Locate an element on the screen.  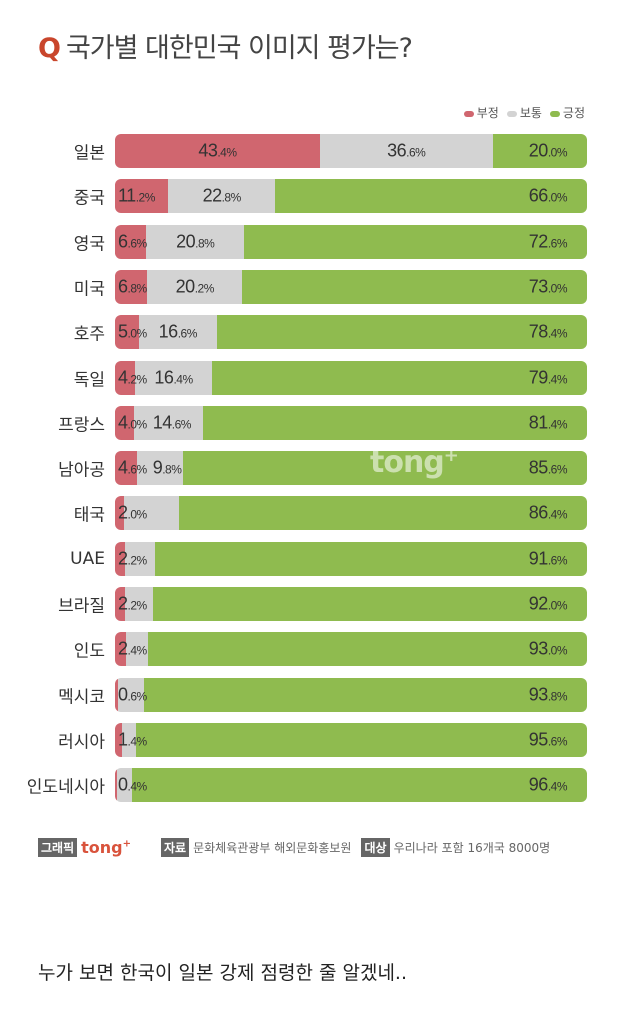
value-label-neutral: 20.8% is located at coordinates (195, 241).